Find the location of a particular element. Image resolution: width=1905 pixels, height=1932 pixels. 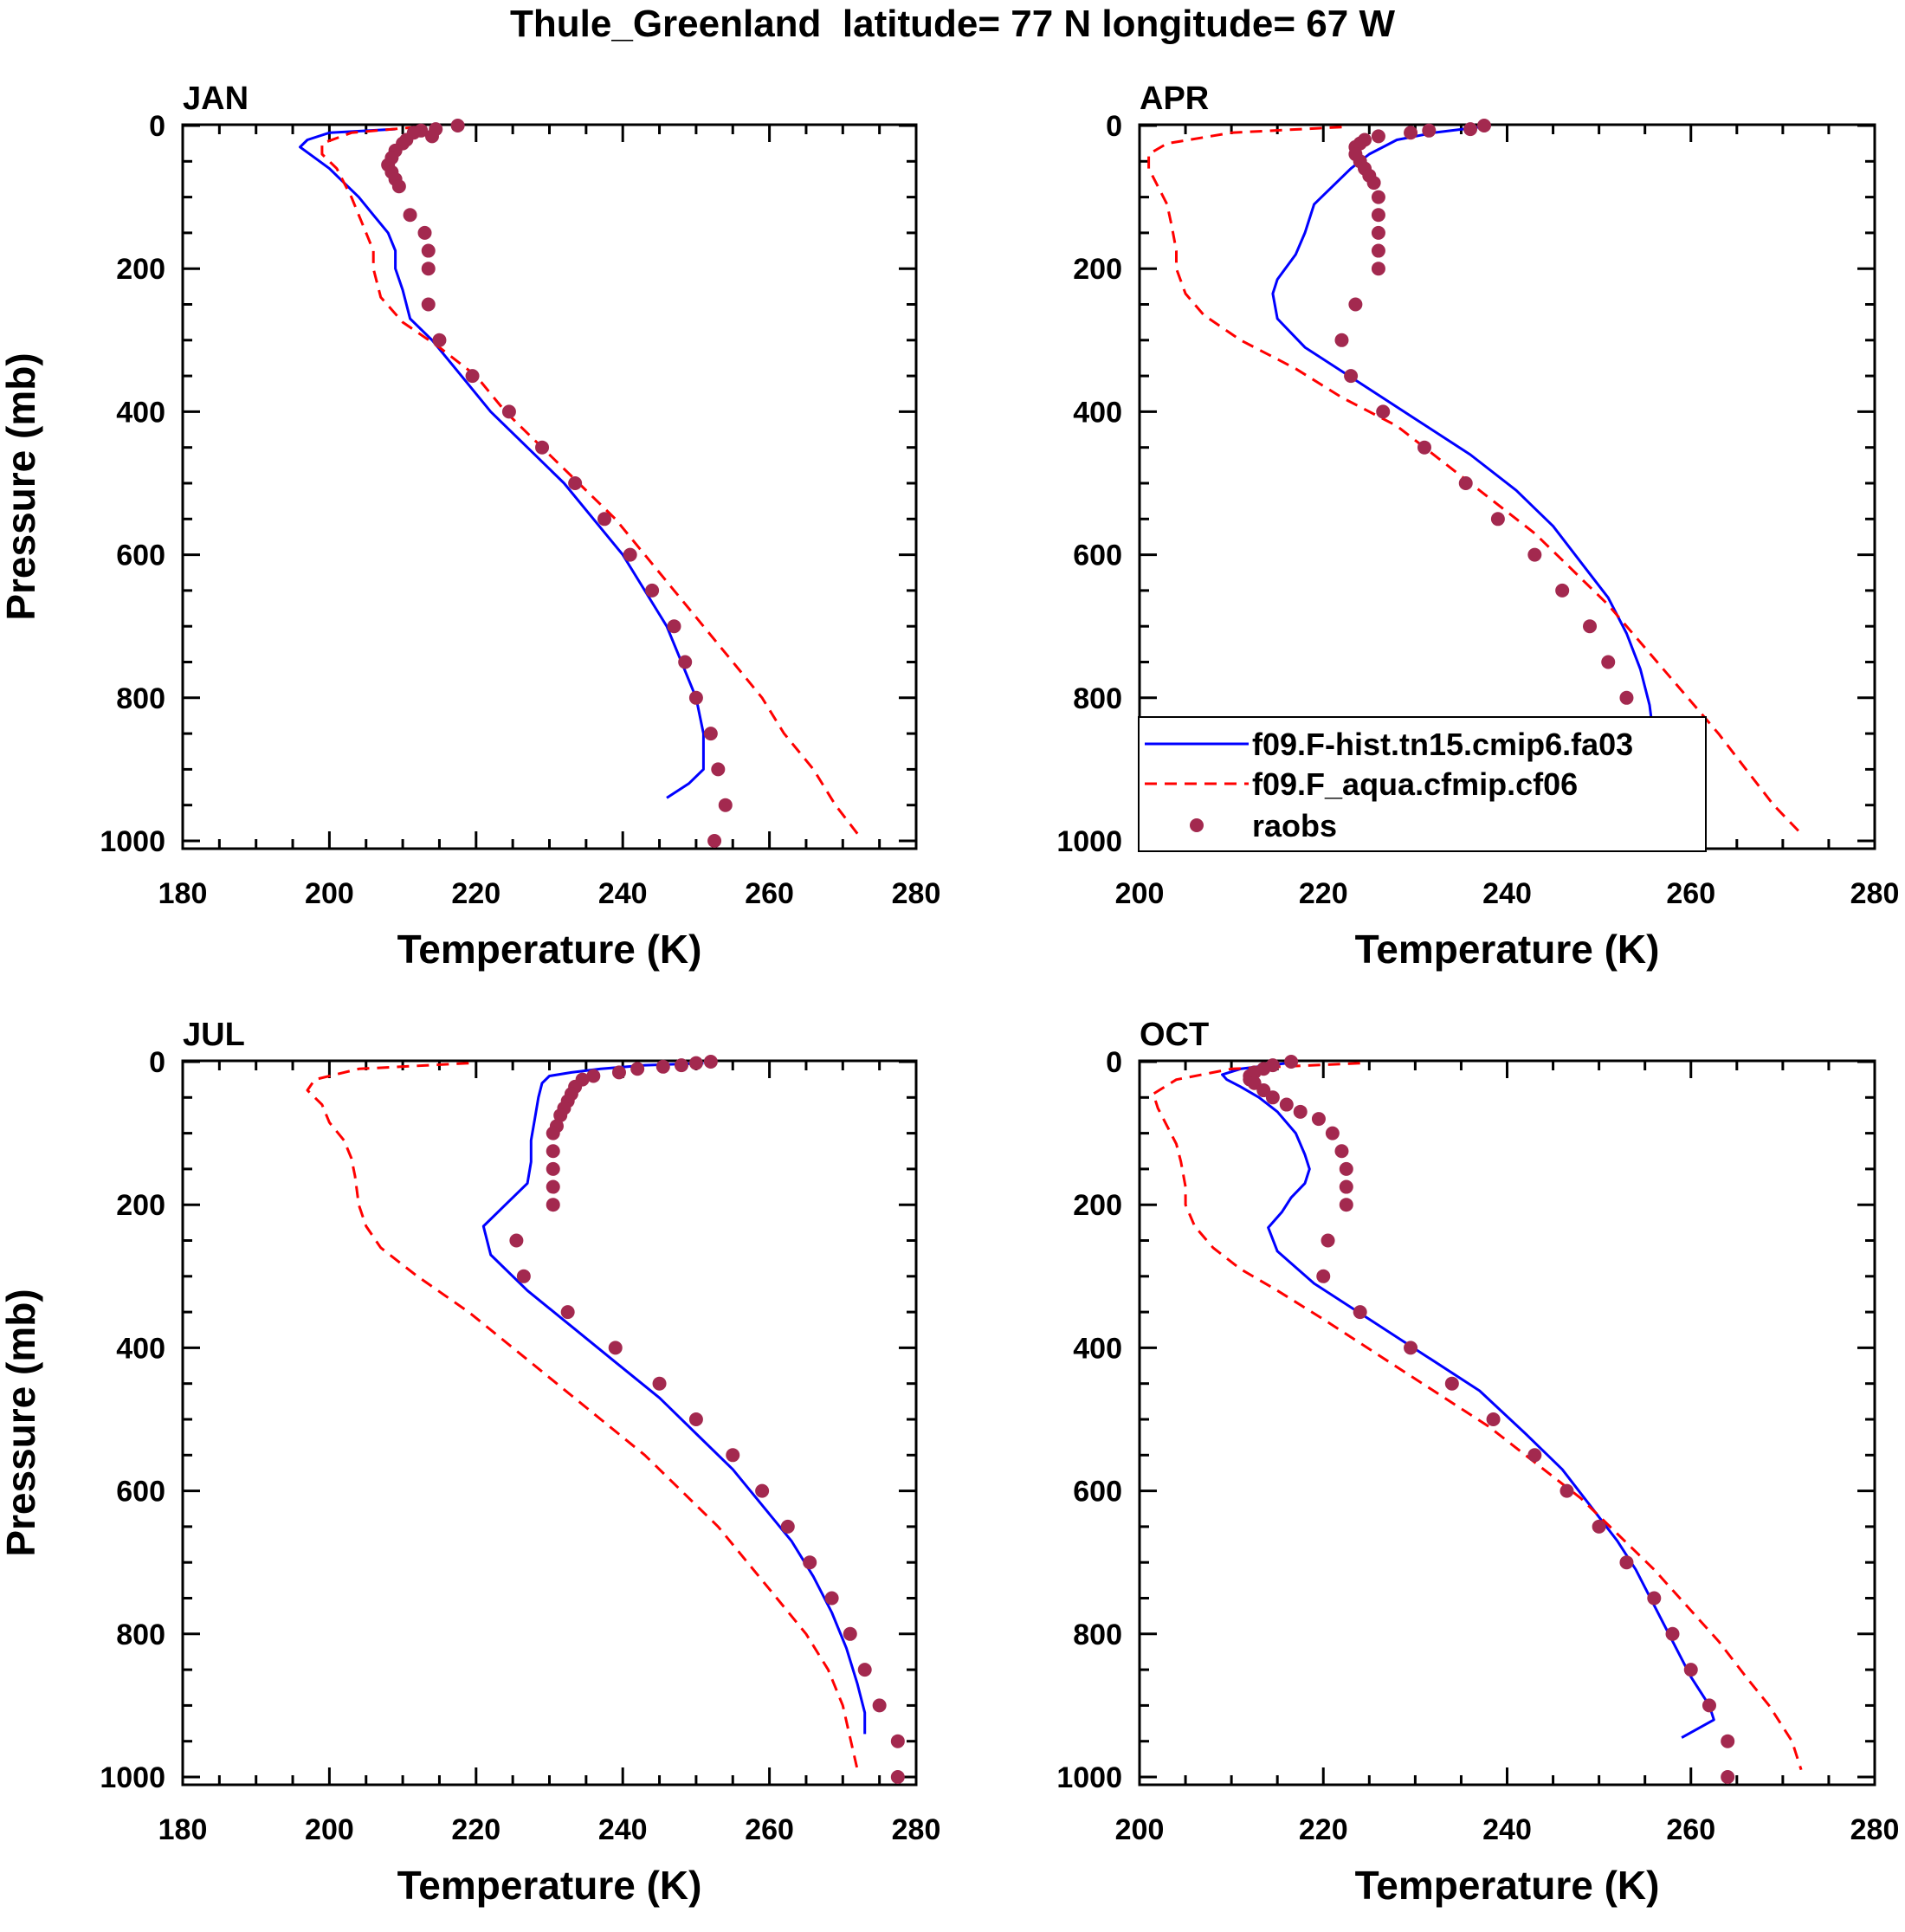

plot-frame-jan is located at coordinates (550, 486).